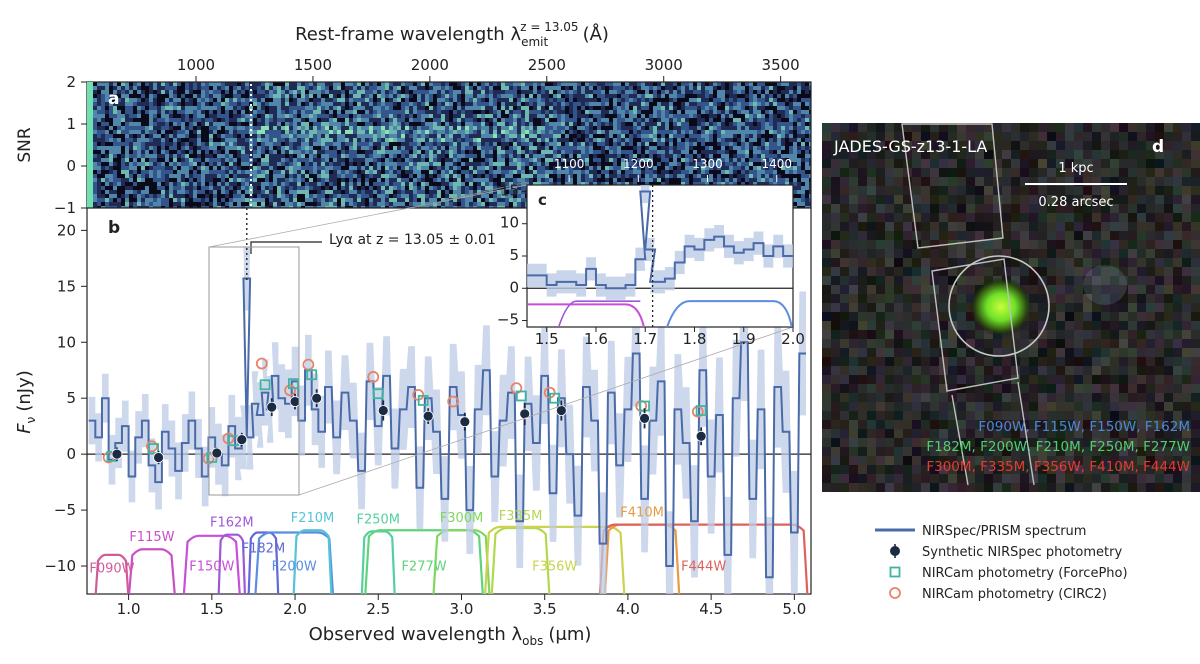 Image resolution: width=1200 pixels, height=664 pixels. Describe the element at coordinates (313, 65) in the screenshot. I see `rest-frame-tick-label: 1500` at that location.